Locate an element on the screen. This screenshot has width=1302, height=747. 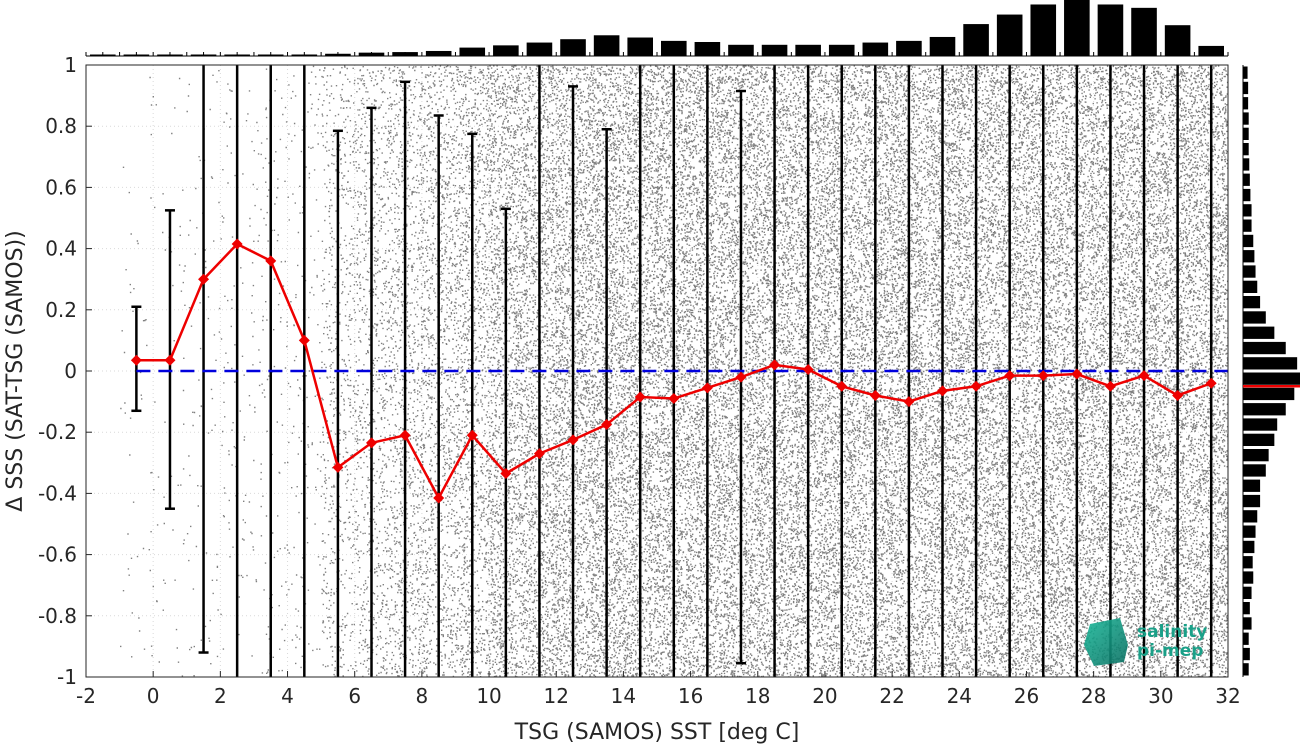
logo-cube-icon is located at coordinates (1106, 642).